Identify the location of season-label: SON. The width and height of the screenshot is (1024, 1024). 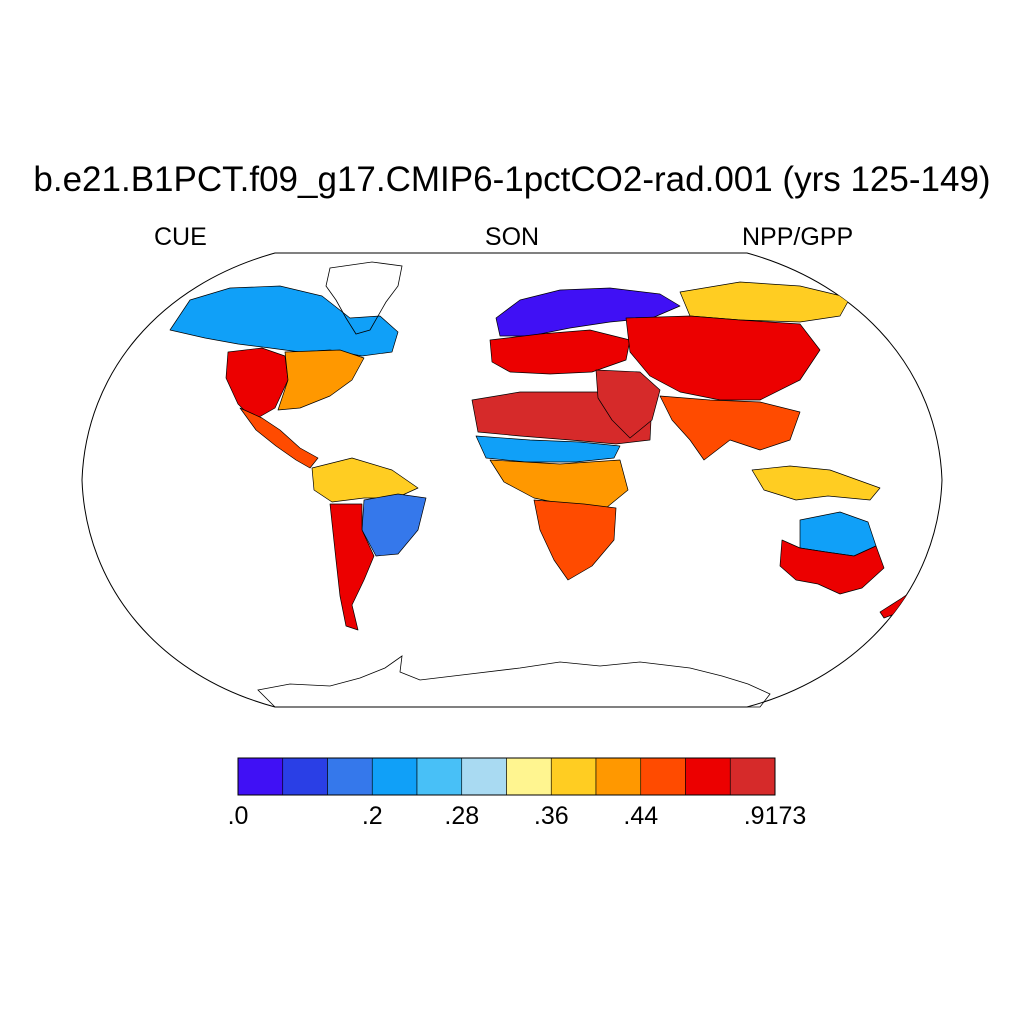
(512, 237).